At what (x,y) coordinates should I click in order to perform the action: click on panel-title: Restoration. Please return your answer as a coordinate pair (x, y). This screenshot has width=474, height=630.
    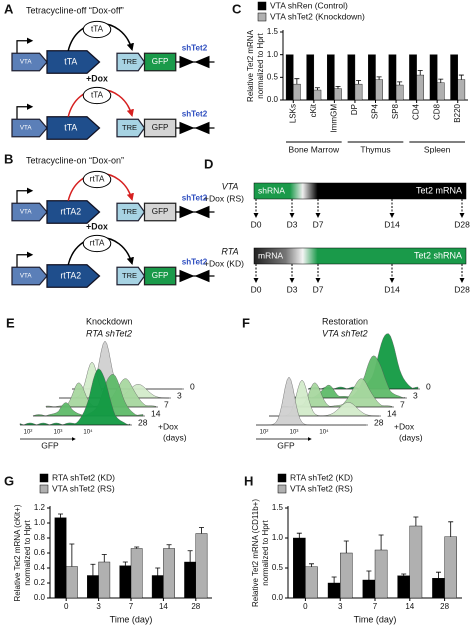
    Looking at the image, I should click on (345, 321).